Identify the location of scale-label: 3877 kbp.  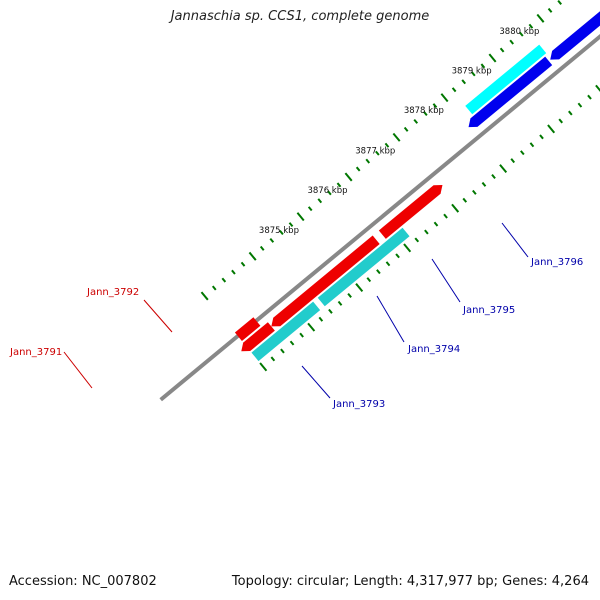
(375, 151).